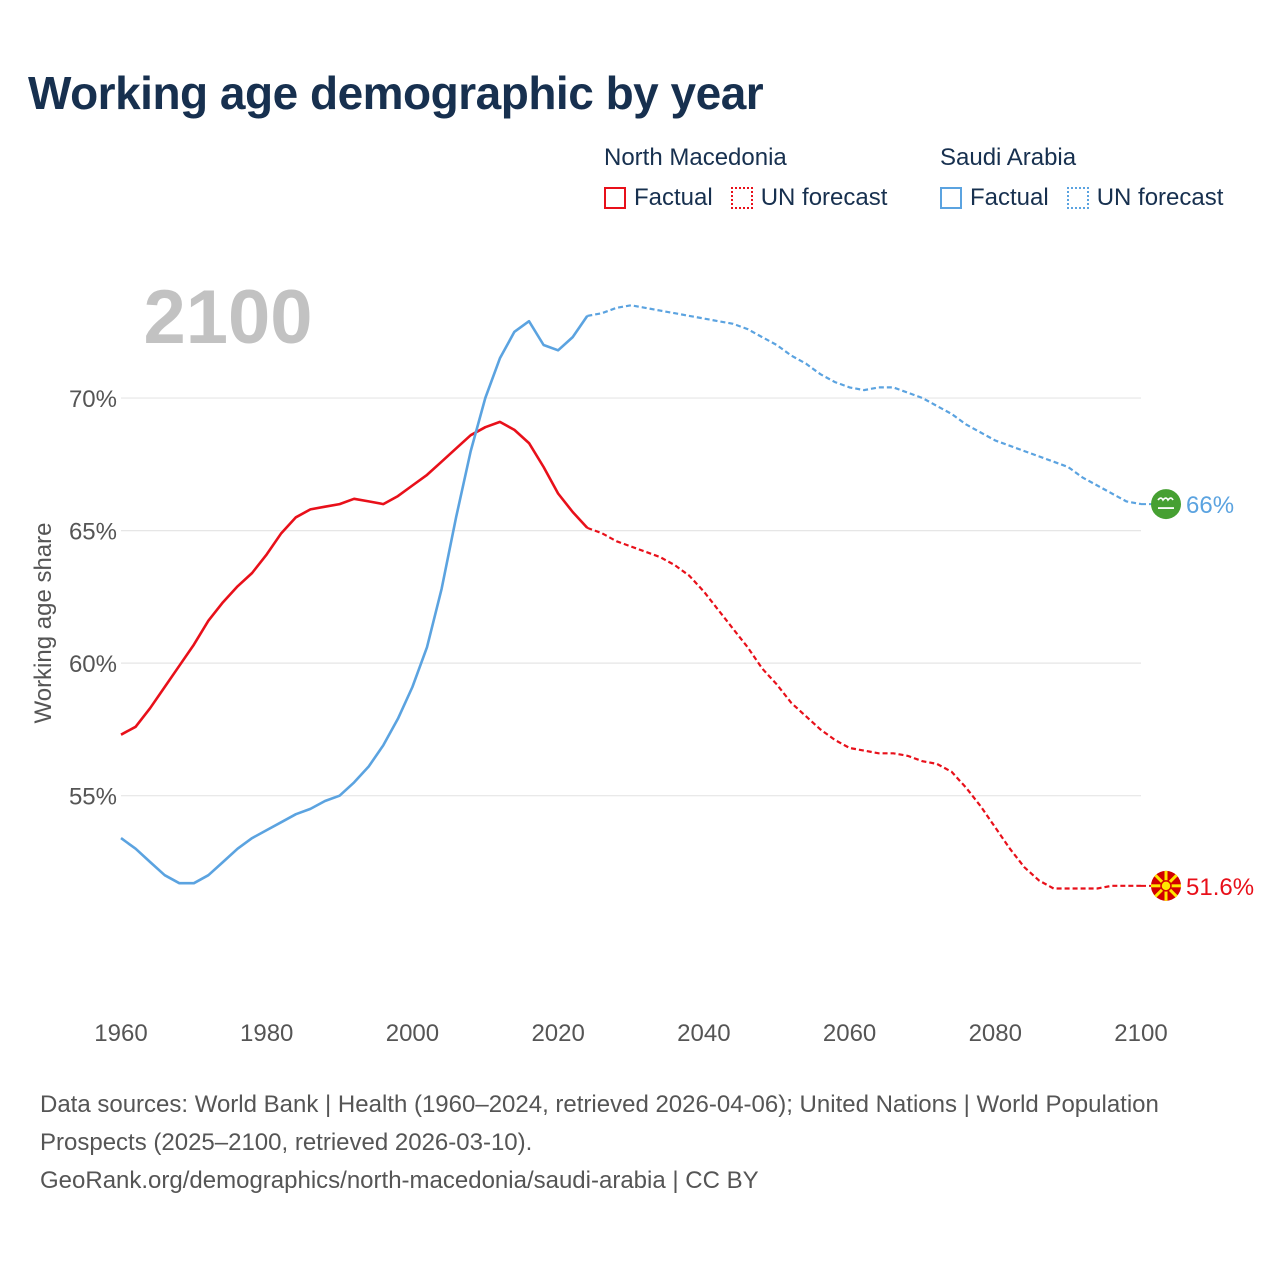 The image size is (1280, 1280). I want to click on y-tick-label: 60%, so click(93, 664).